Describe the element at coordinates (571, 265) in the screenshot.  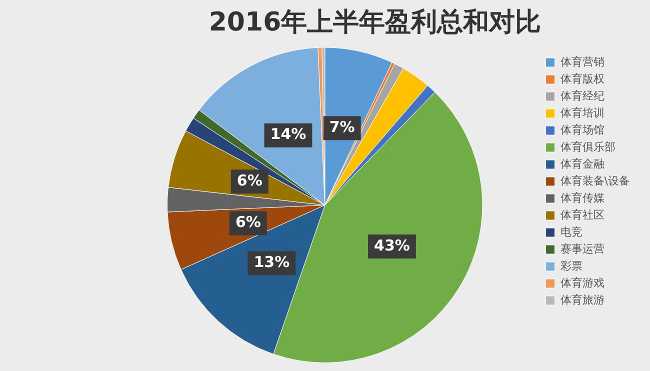
I see `legend-label: 彩票` at that location.